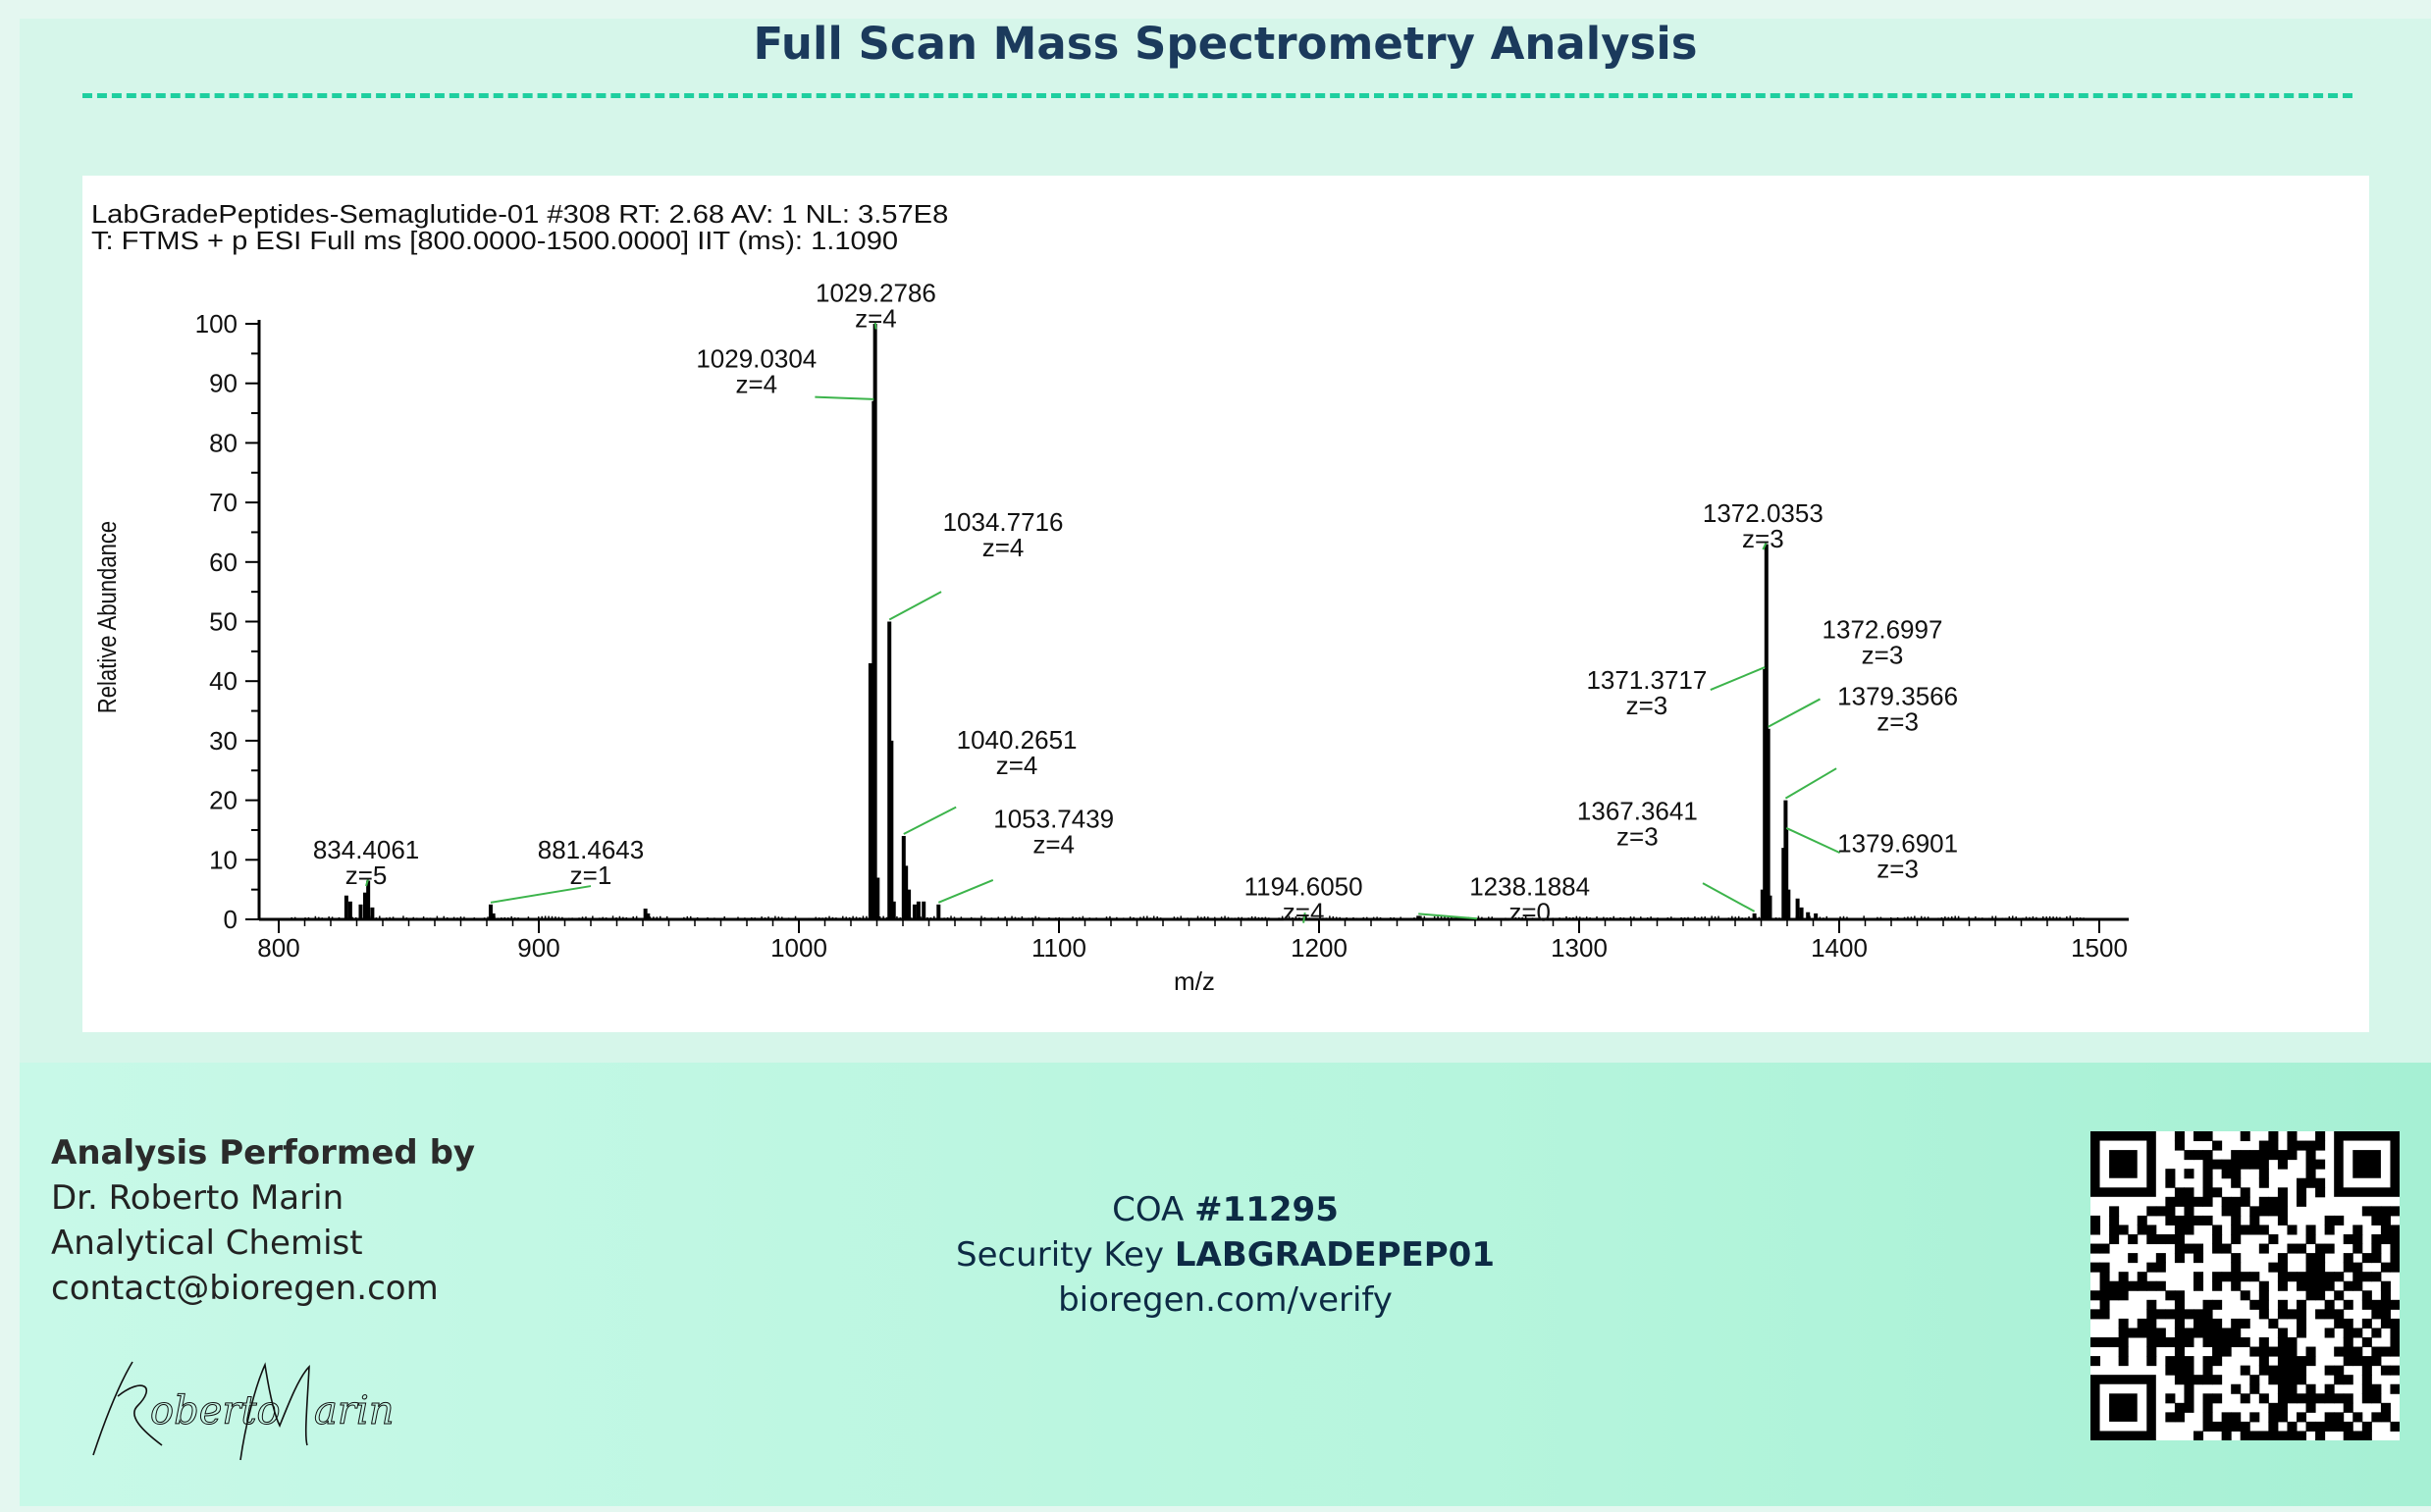  I want to click on peak-mz-label: 1040.2651, so click(1018, 740).